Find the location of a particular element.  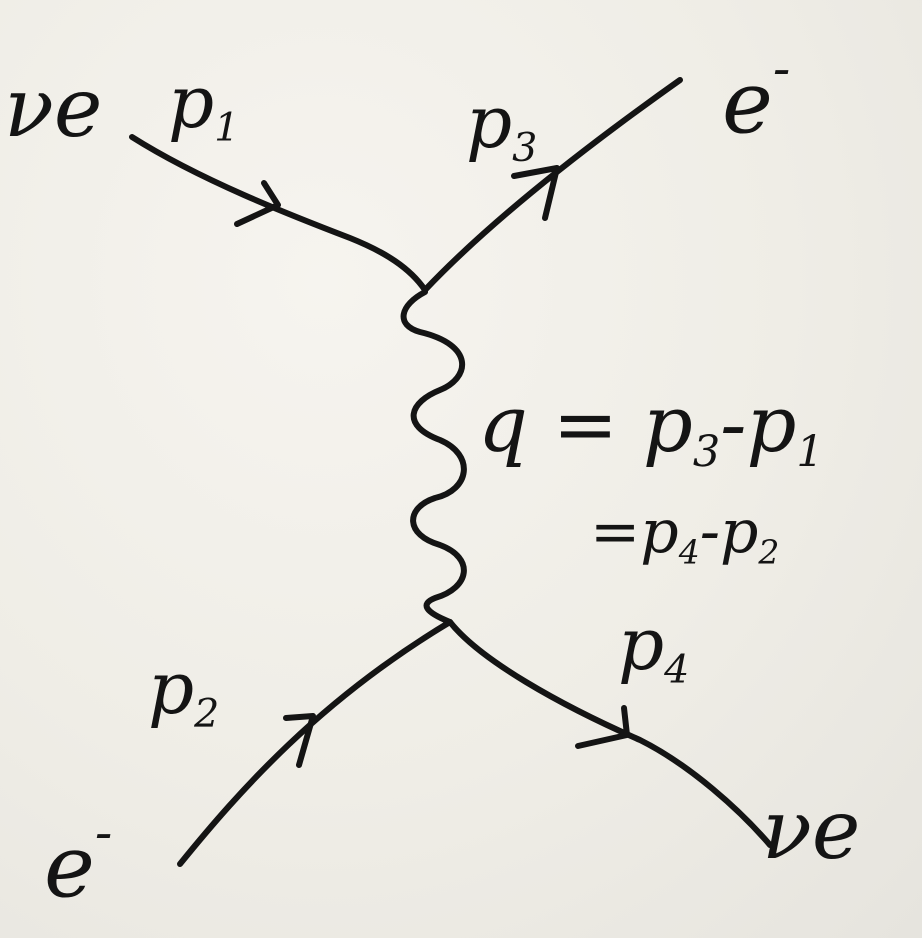

label-p2: p2 is located at coordinates (183, 693).